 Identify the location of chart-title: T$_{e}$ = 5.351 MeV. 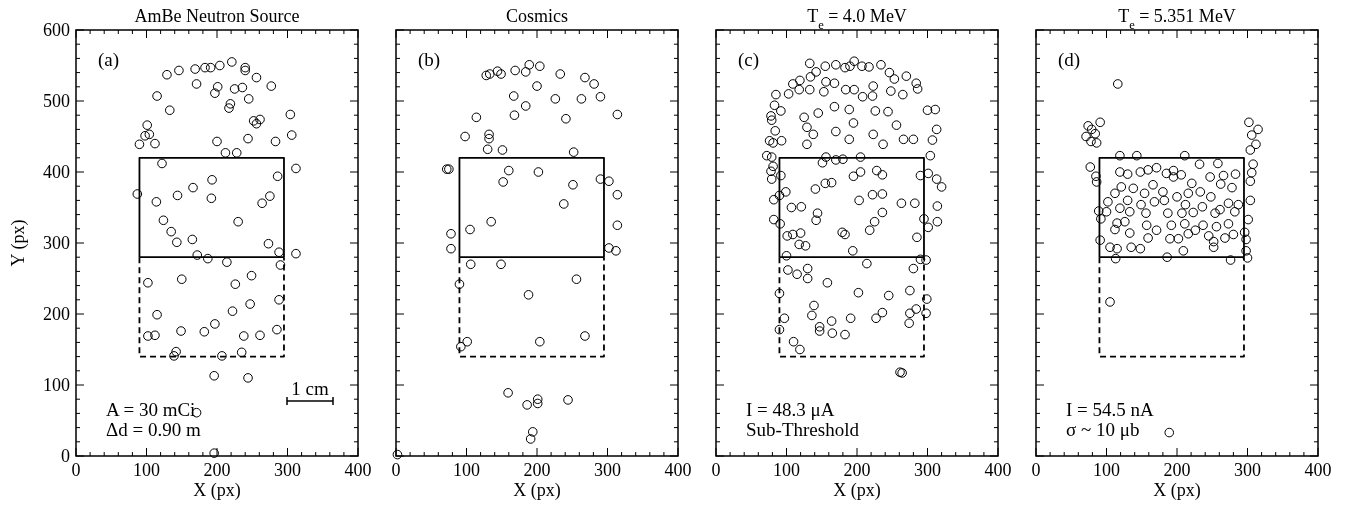
(1177, 19).